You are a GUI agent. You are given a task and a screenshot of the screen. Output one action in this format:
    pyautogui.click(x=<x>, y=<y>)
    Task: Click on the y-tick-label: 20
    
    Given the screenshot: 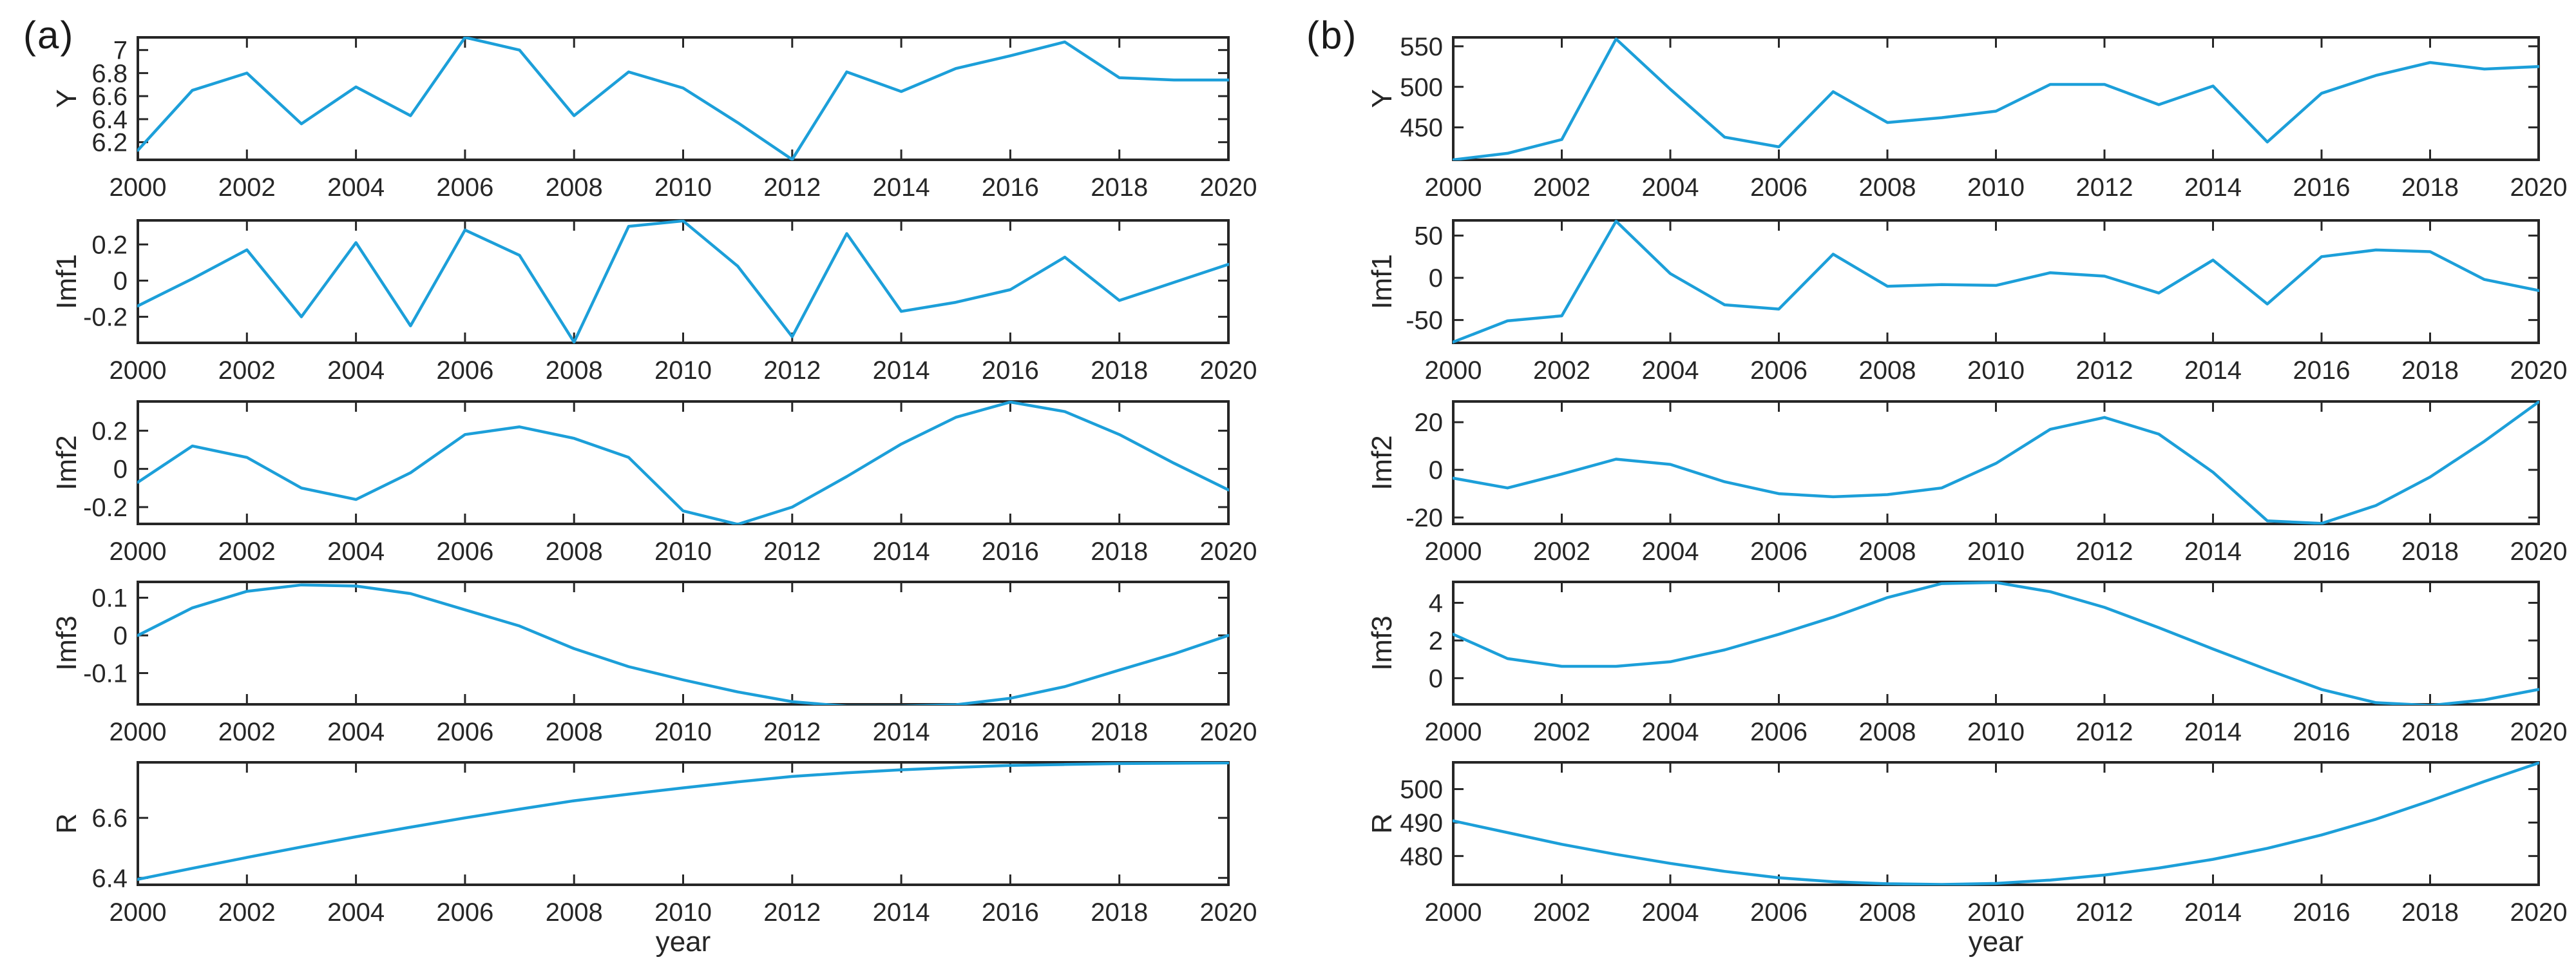 What is the action you would take?
    pyautogui.click(x=1429, y=423)
    